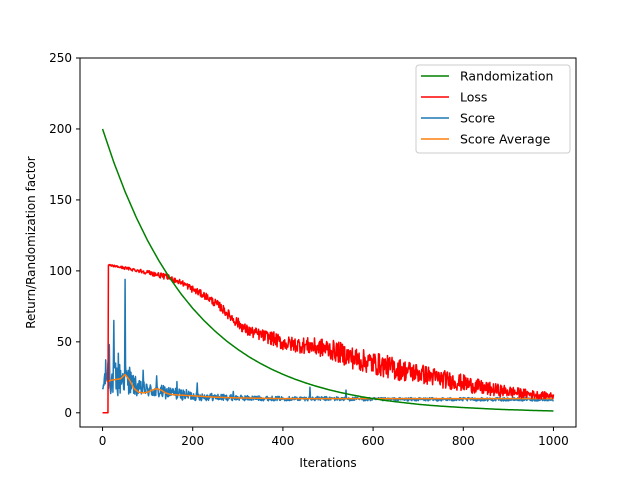  Describe the element at coordinates (31, 242) in the screenshot. I see `y-axis-label: Return/Randomization factor` at that location.